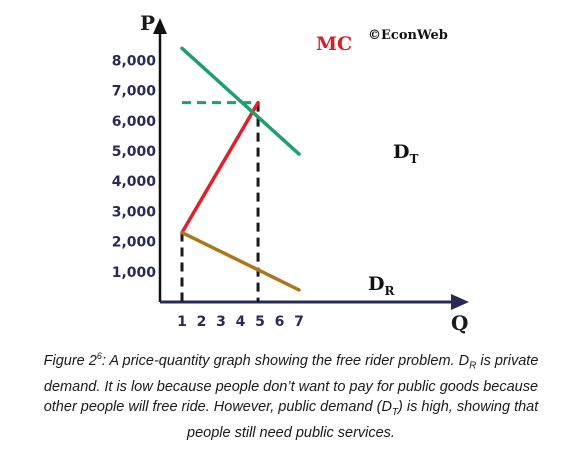 The width and height of the screenshot is (582, 471). Describe the element at coordinates (395, 412) in the screenshot. I see `caption-dt-sub: T` at that location.